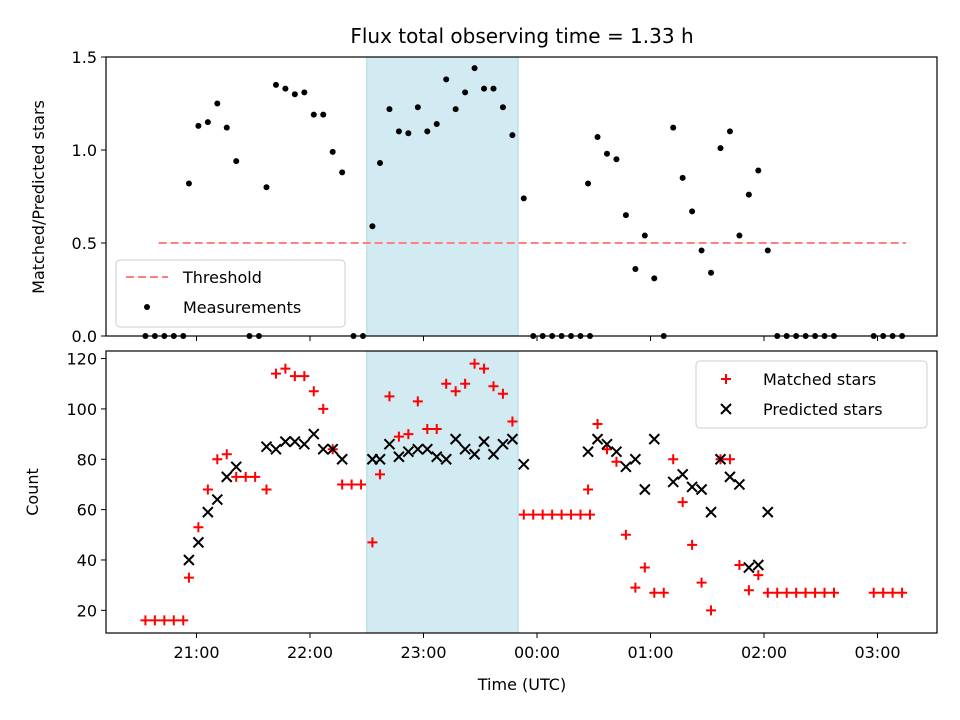 This screenshot has width=960, height=720. Describe the element at coordinates (87, 560) in the screenshot. I see `y-tick-label: 40` at that location.